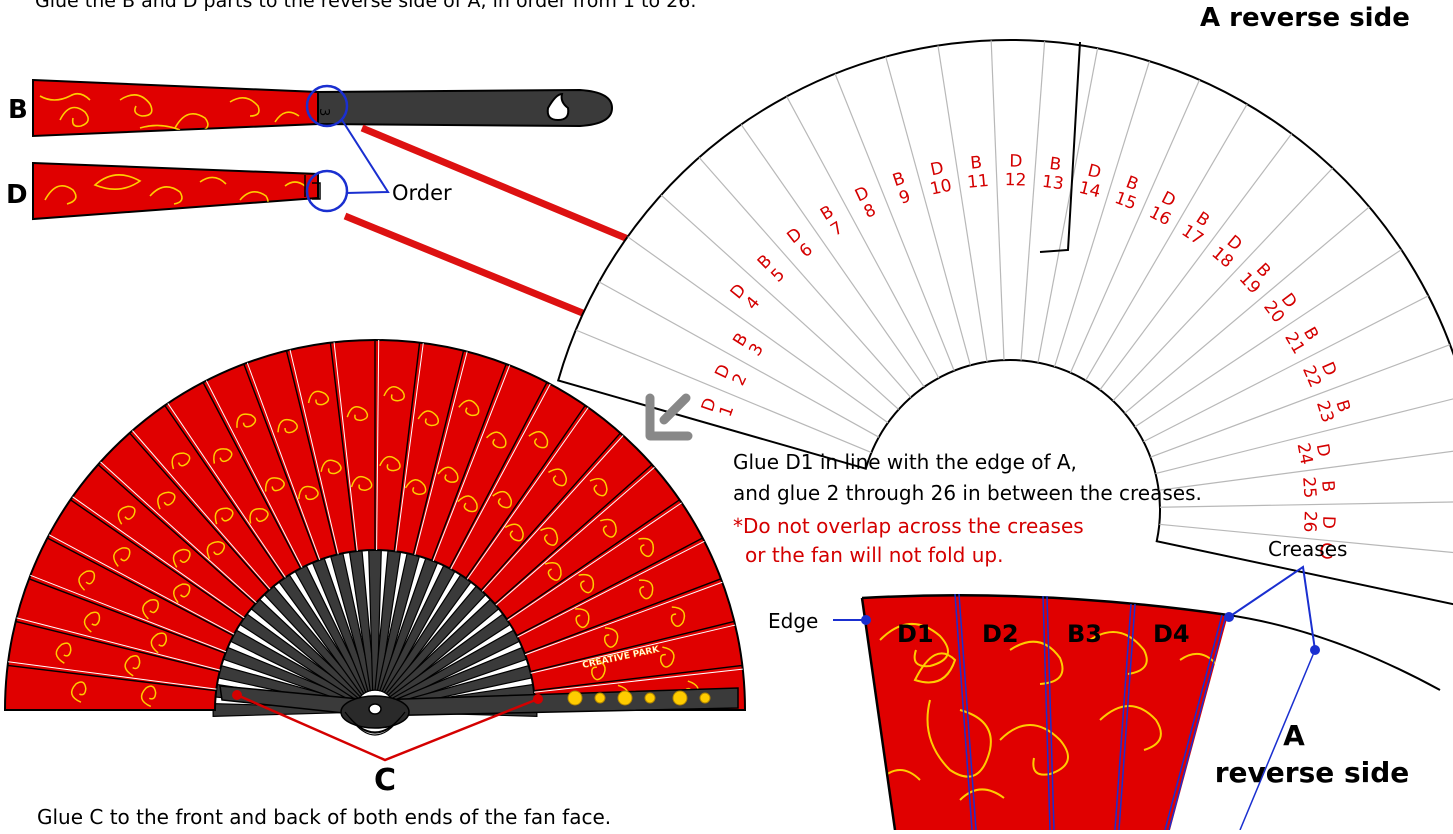 This screenshot has width=1453, height=834. I want to click on fan-pivot-base, so click(375, 729).